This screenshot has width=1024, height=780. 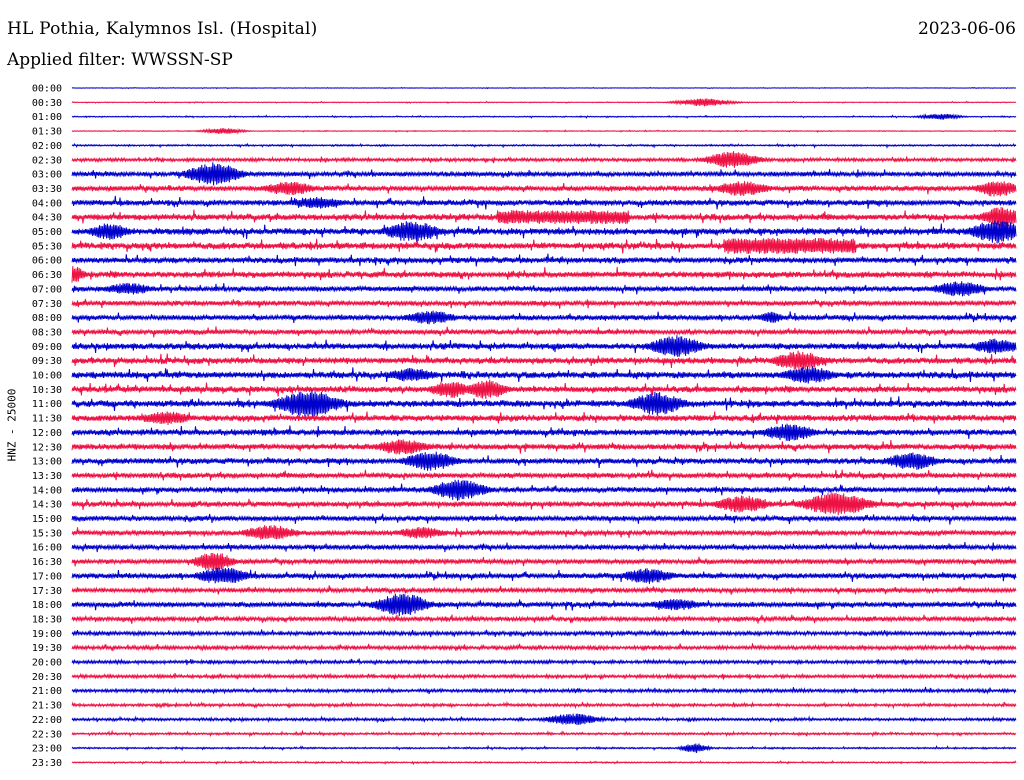 What do you see at coordinates (47, 419) in the screenshot?
I see `row-time-label: 11:30` at bounding box center [47, 419].